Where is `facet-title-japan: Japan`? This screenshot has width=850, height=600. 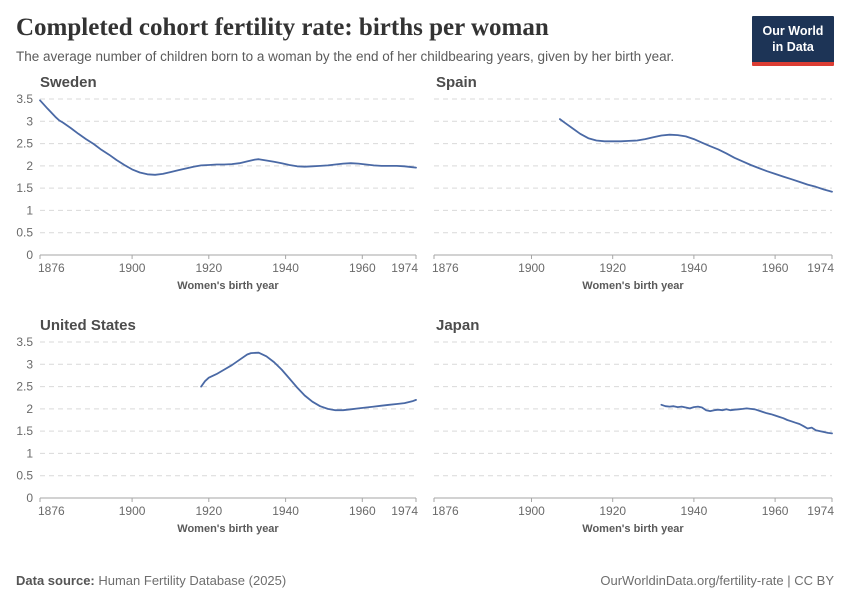 facet-title-japan: Japan is located at coordinates (458, 325).